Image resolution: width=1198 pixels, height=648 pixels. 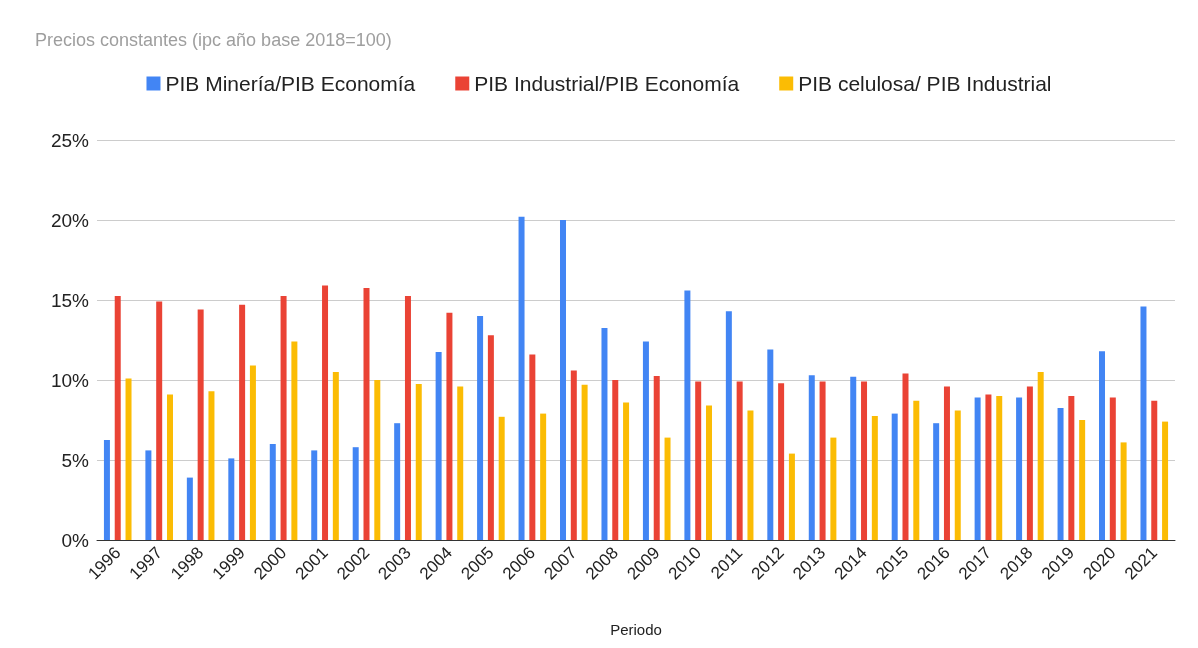 I want to click on chart-title: Precios constantes (ipc año base 2018=100), so click(x=213, y=40).